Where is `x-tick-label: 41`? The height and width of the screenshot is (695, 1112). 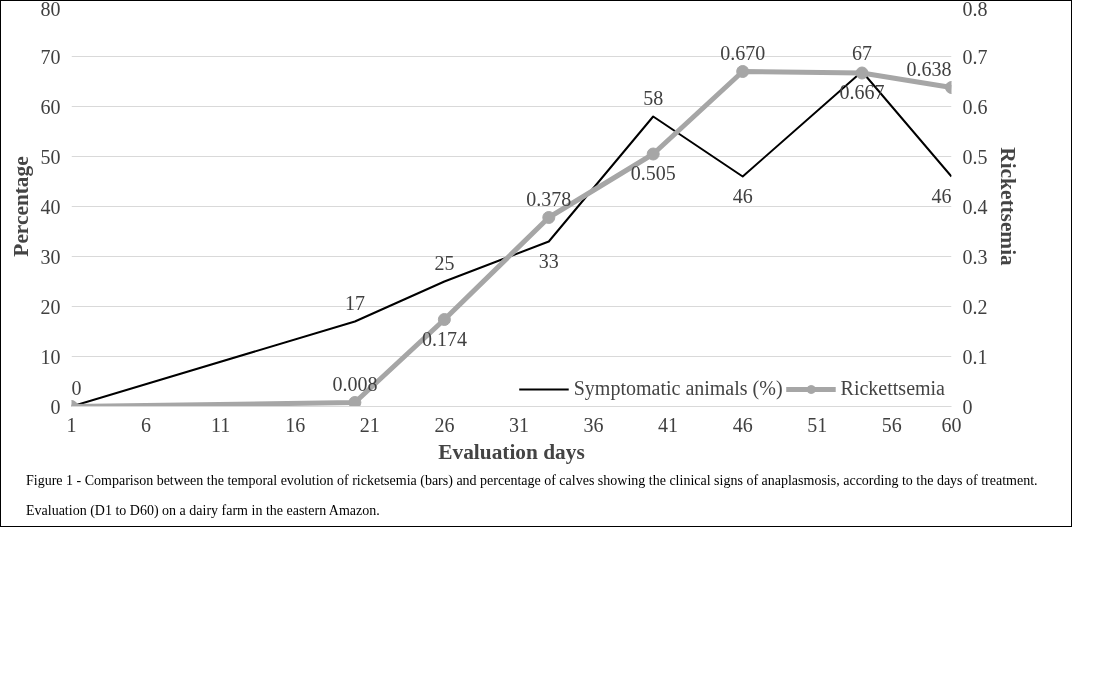 x-tick-label: 41 is located at coordinates (668, 424).